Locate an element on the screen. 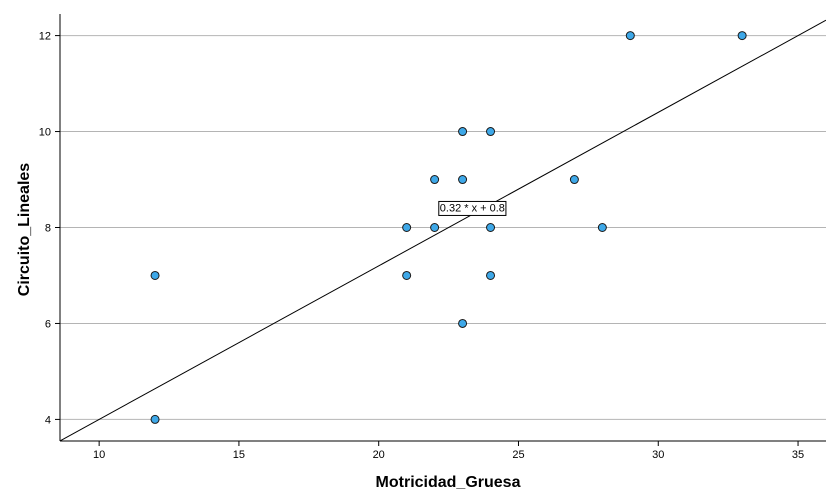  y-tick-label: 4 is located at coordinates (48, 420).